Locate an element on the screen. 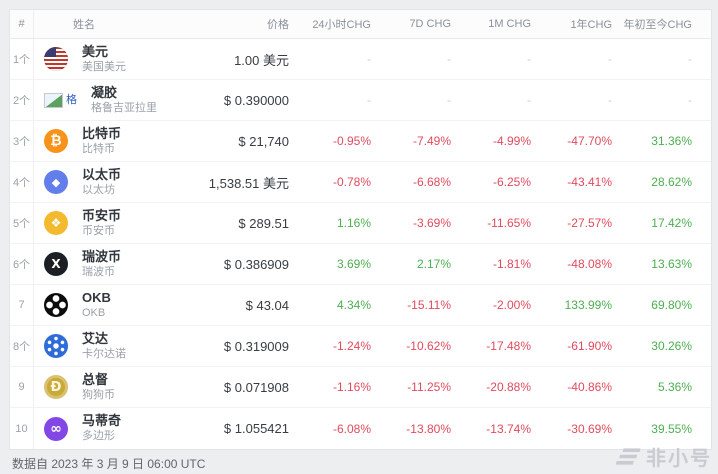 The height and width of the screenshot is (474, 718). price-cell: $ 21,740 is located at coordinates (263, 141).